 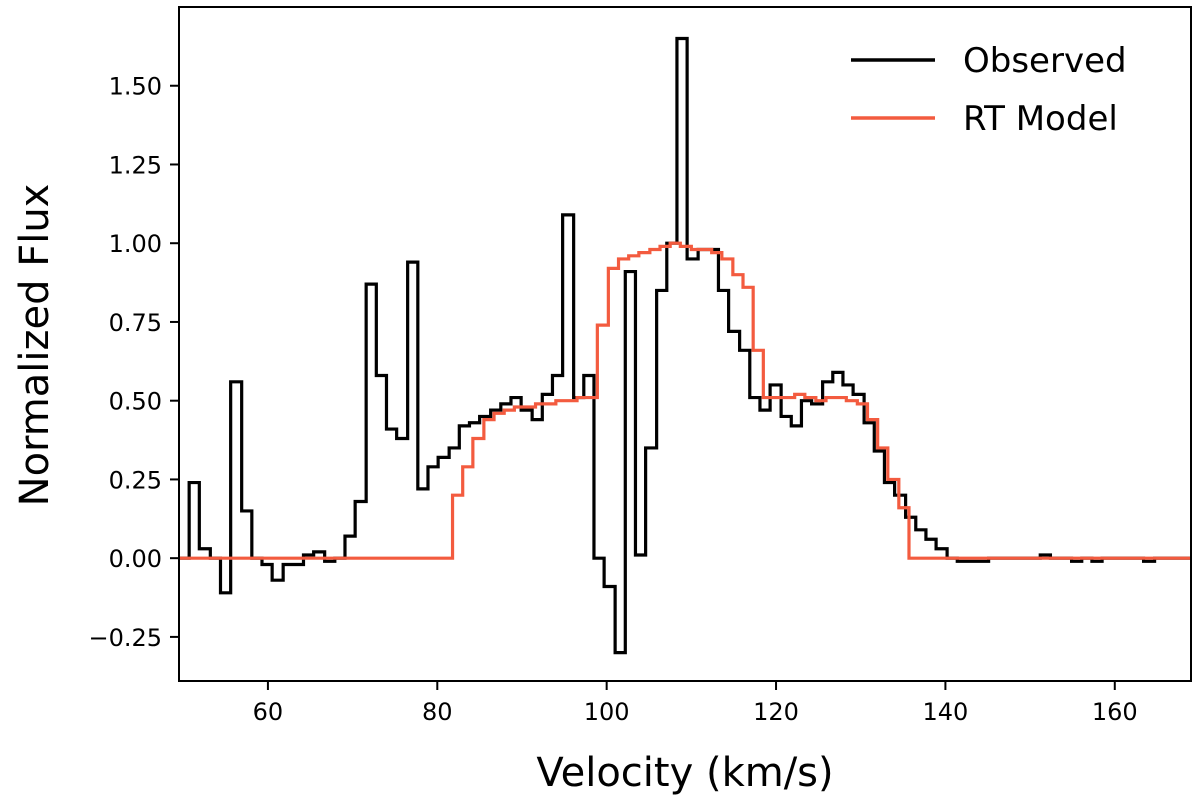 I want to click on x-tick-label-80: 80, so click(x=437, y=712).